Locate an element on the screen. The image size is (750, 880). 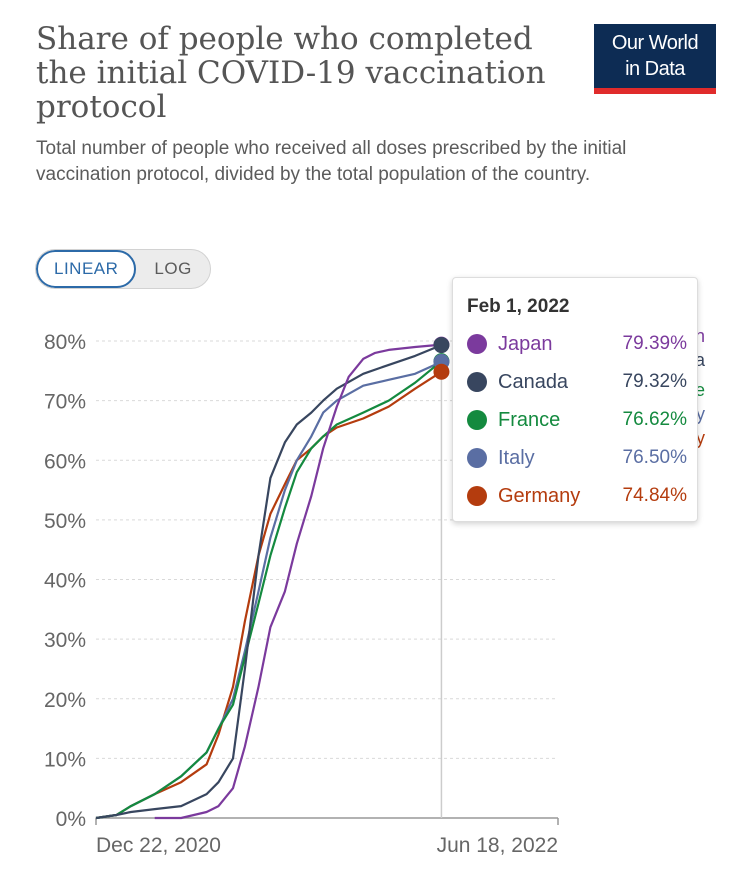
logo-line-1: Our World is located at coordinates (655, 43).